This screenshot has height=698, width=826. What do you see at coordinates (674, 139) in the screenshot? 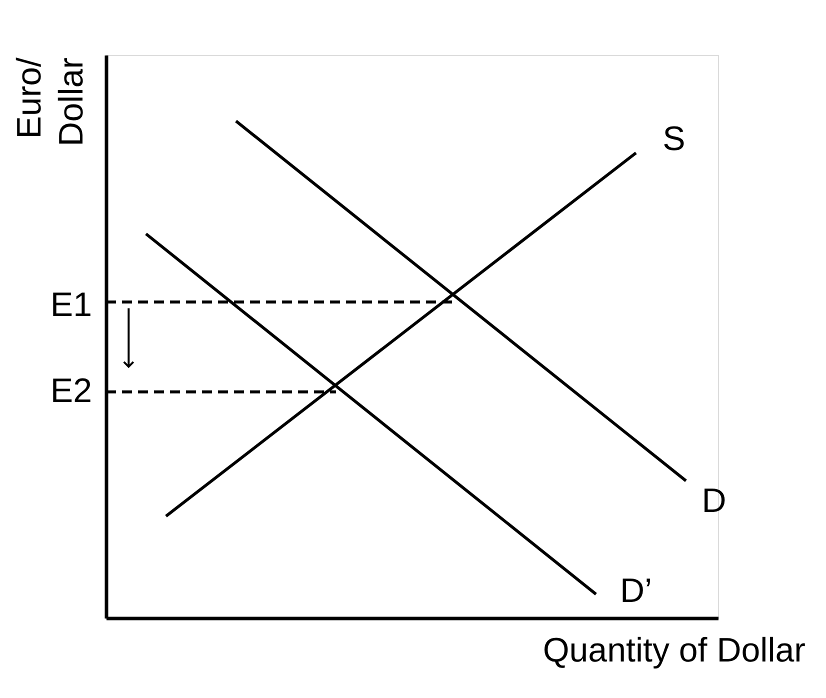
I see `series-label: S` at bounding box center [674, 139].